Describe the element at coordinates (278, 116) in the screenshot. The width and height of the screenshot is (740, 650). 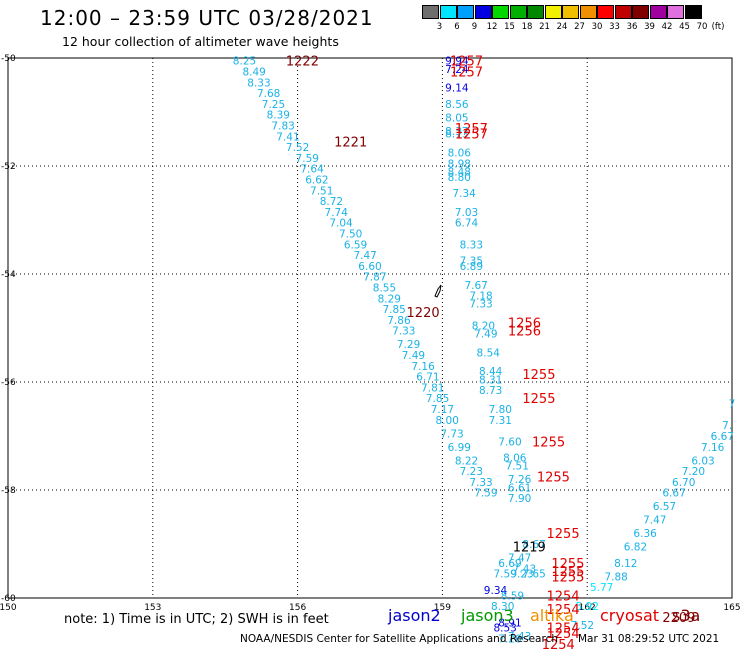
I see `wave-height-value: 8.39` at that location.